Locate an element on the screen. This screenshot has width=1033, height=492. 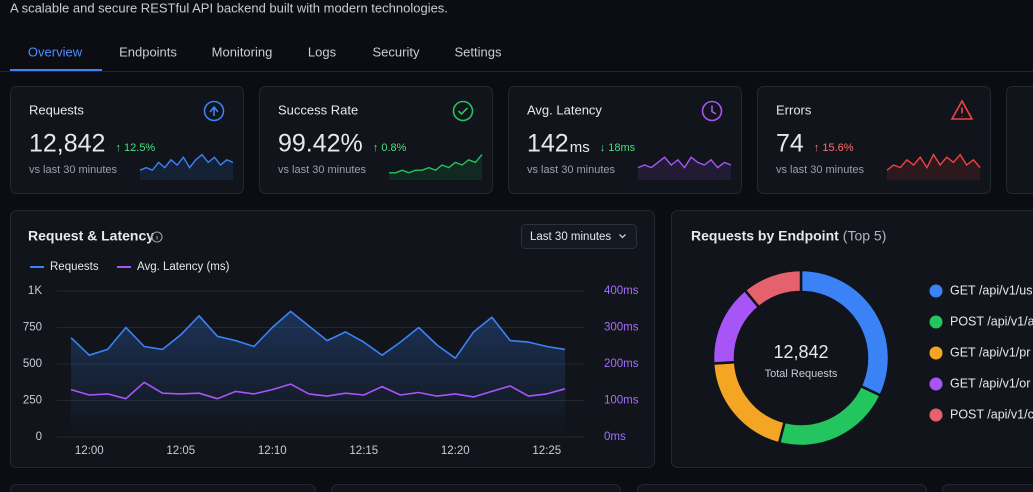
x-tick-label: 12:05 is located at coordinates (180, 451).